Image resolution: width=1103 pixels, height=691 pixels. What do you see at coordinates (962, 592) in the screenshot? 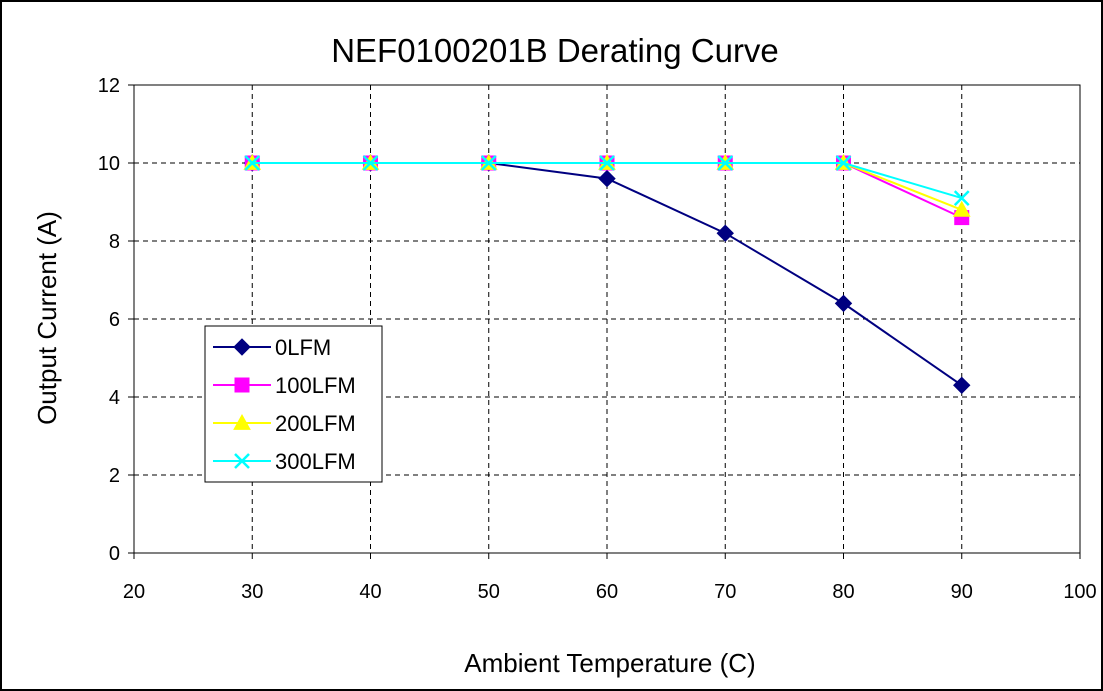
I see `x-tick-label: 90` at bounding box center [962, 592].